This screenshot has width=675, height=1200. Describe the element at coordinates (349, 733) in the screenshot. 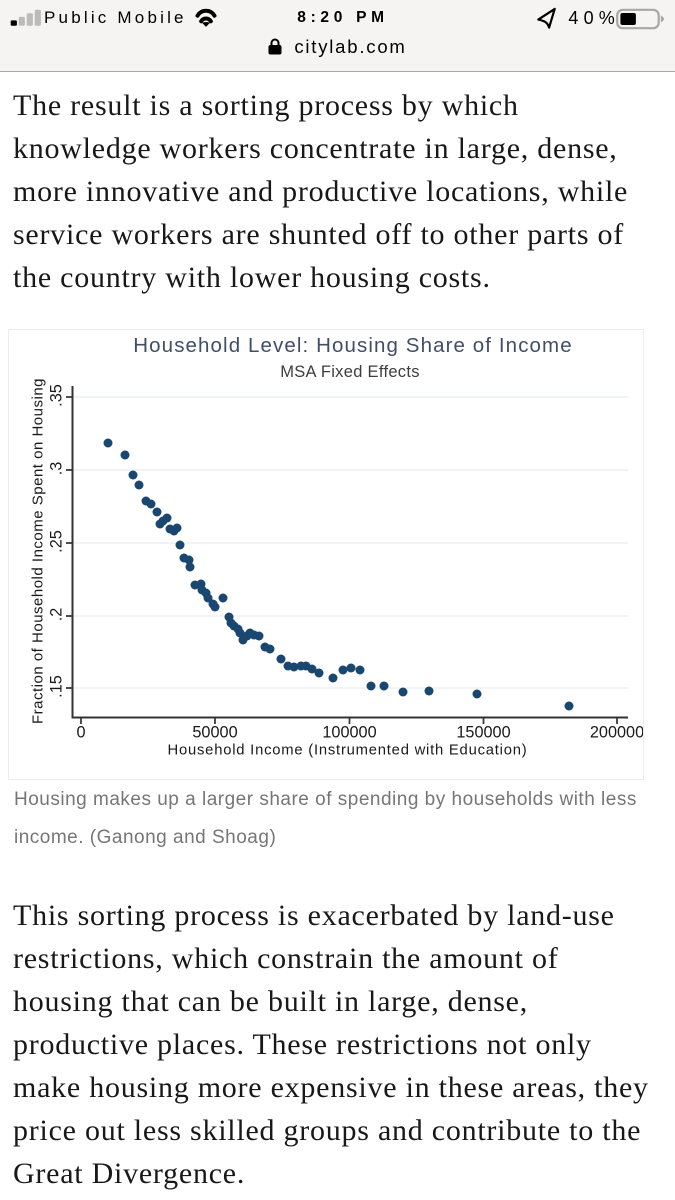

I see `svg-text: 100000` at that location.